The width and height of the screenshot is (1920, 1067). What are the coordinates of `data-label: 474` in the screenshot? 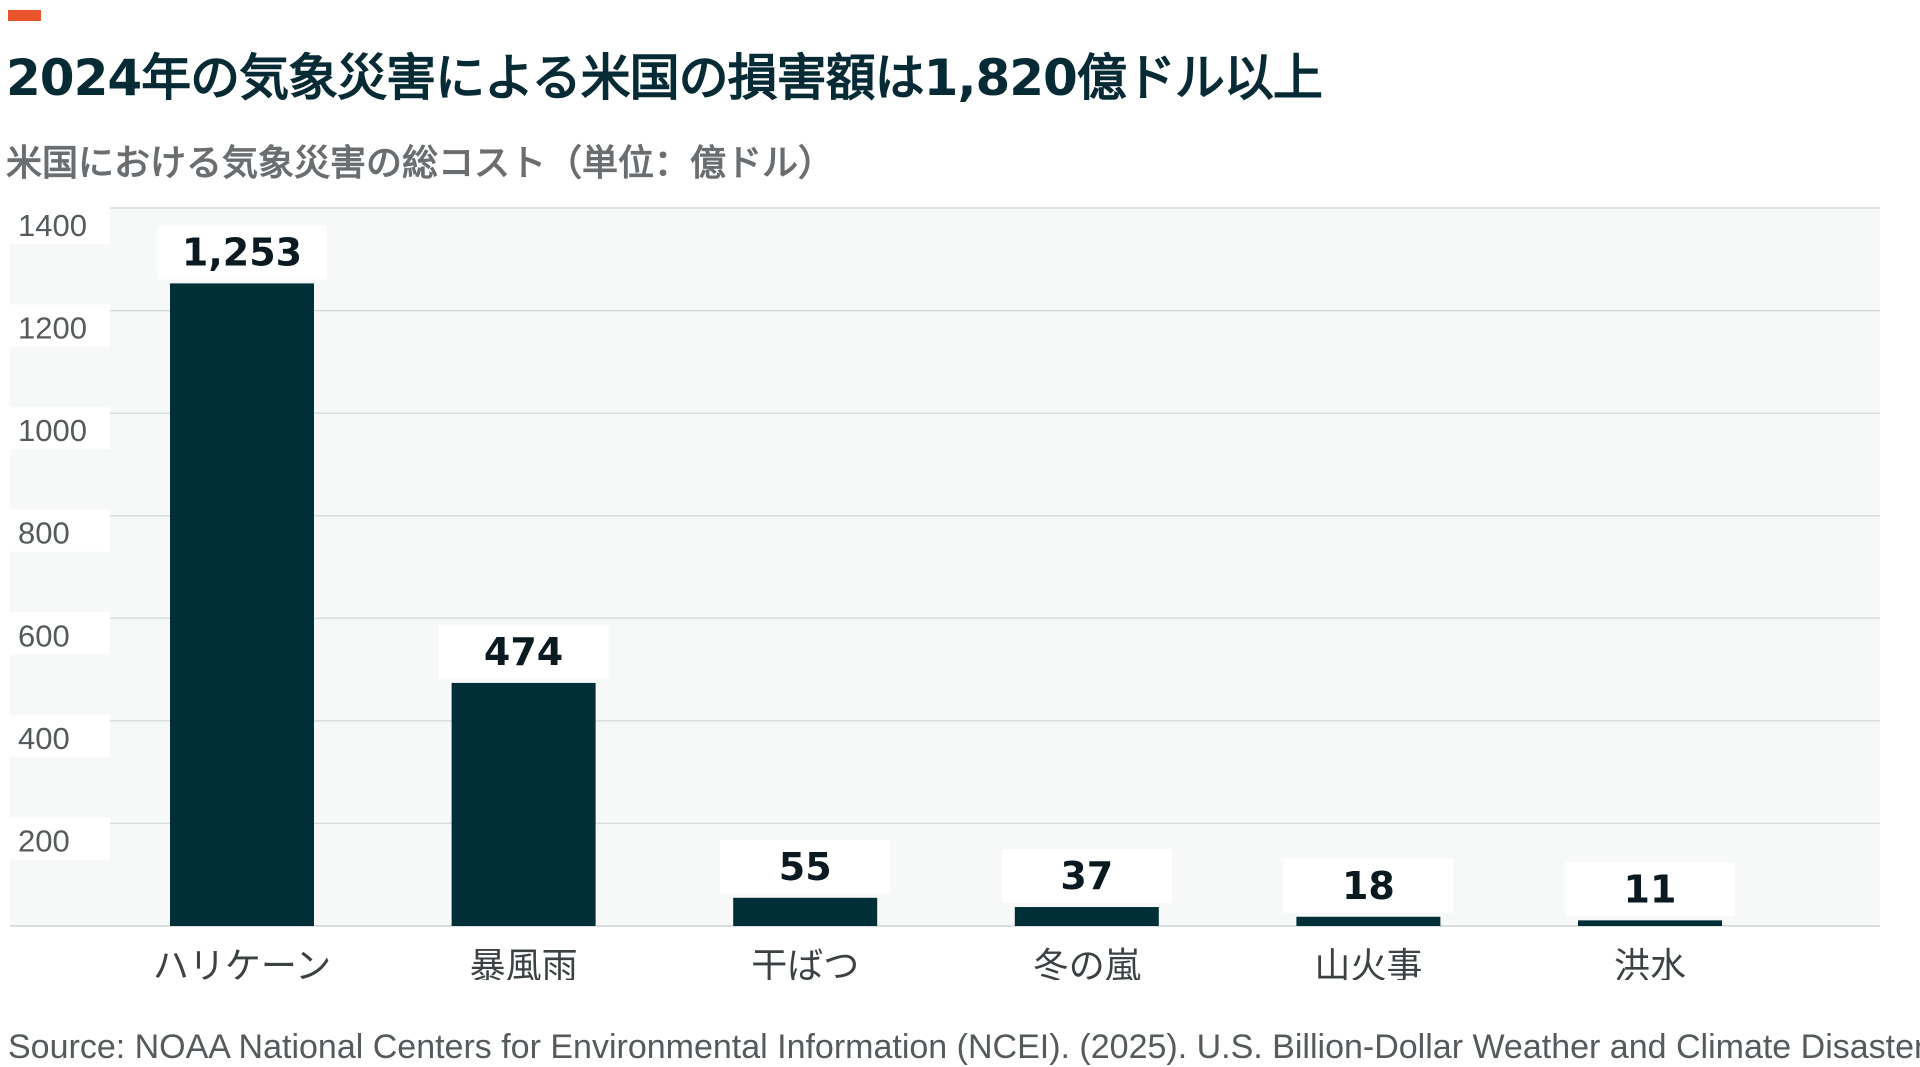 It's located at (523, 652).